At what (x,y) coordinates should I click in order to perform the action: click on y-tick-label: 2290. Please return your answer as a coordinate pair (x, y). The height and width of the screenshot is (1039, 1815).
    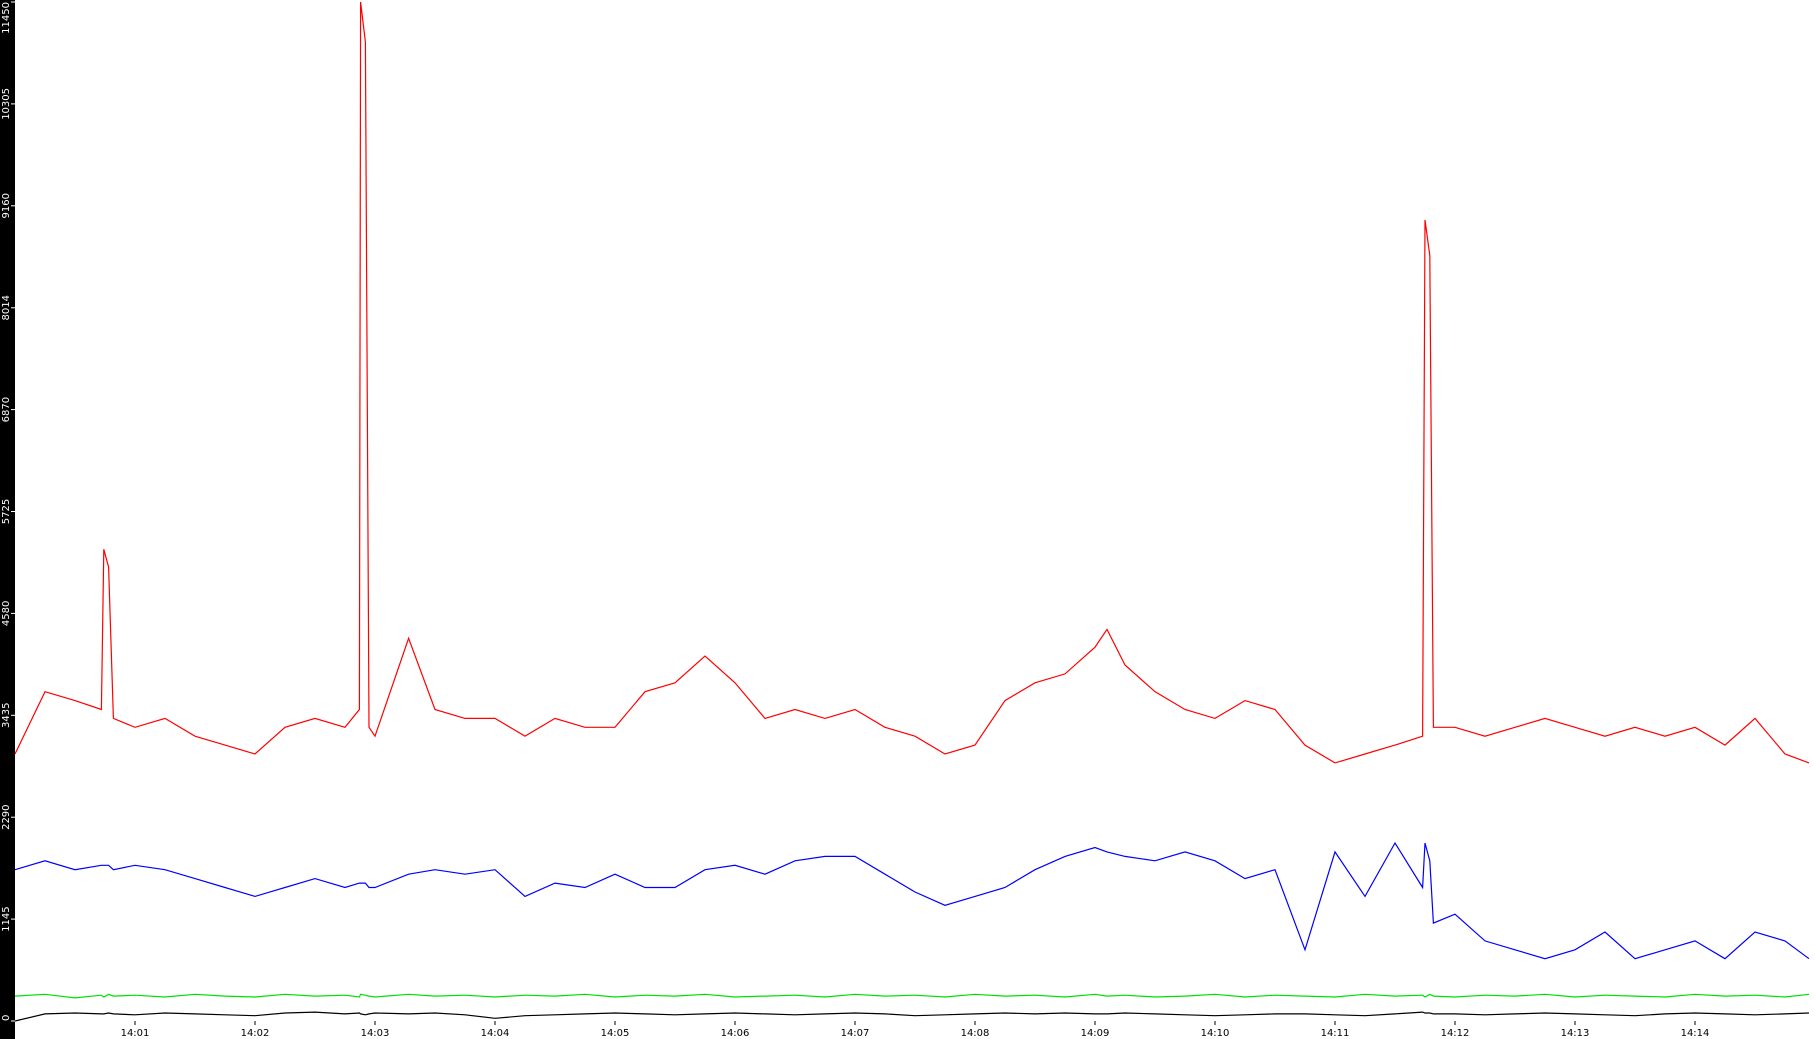
    Looking at the image, I should click on (6, 816).